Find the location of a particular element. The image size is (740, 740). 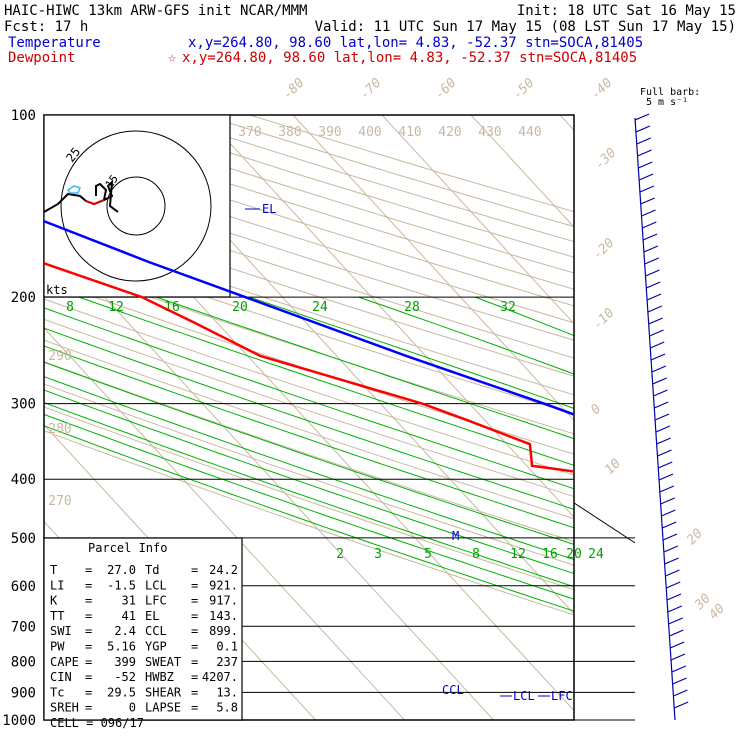

parcel-key: SWI is located at coordinates (61, 631).